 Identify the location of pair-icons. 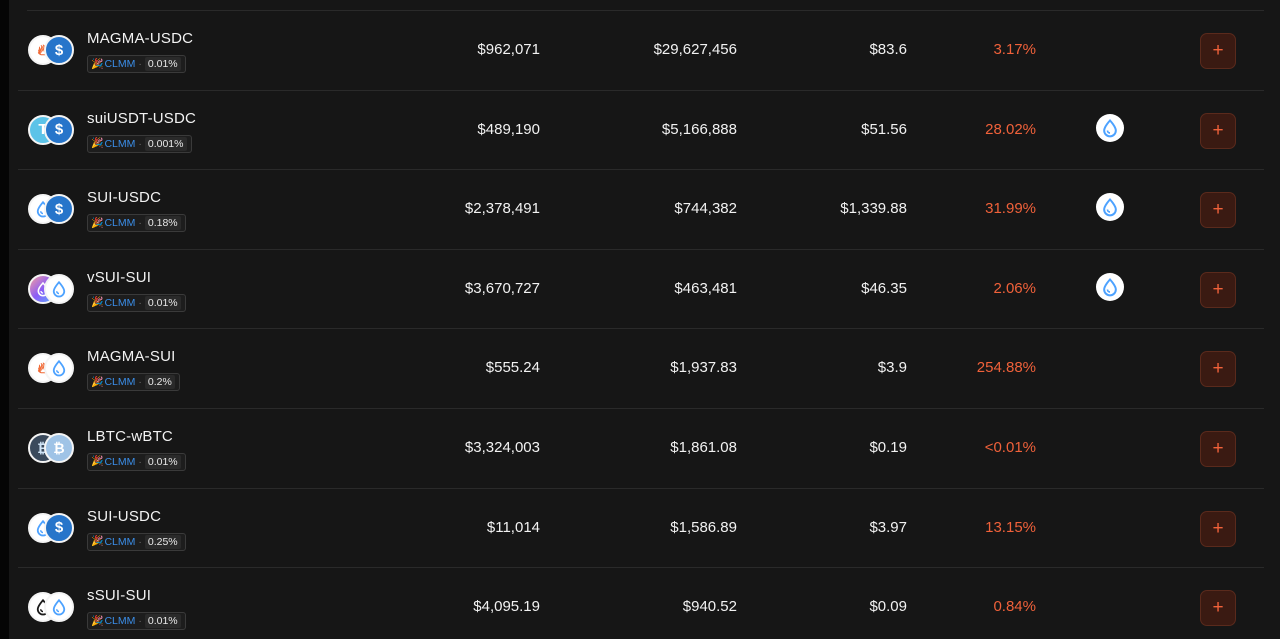
(51, 288).